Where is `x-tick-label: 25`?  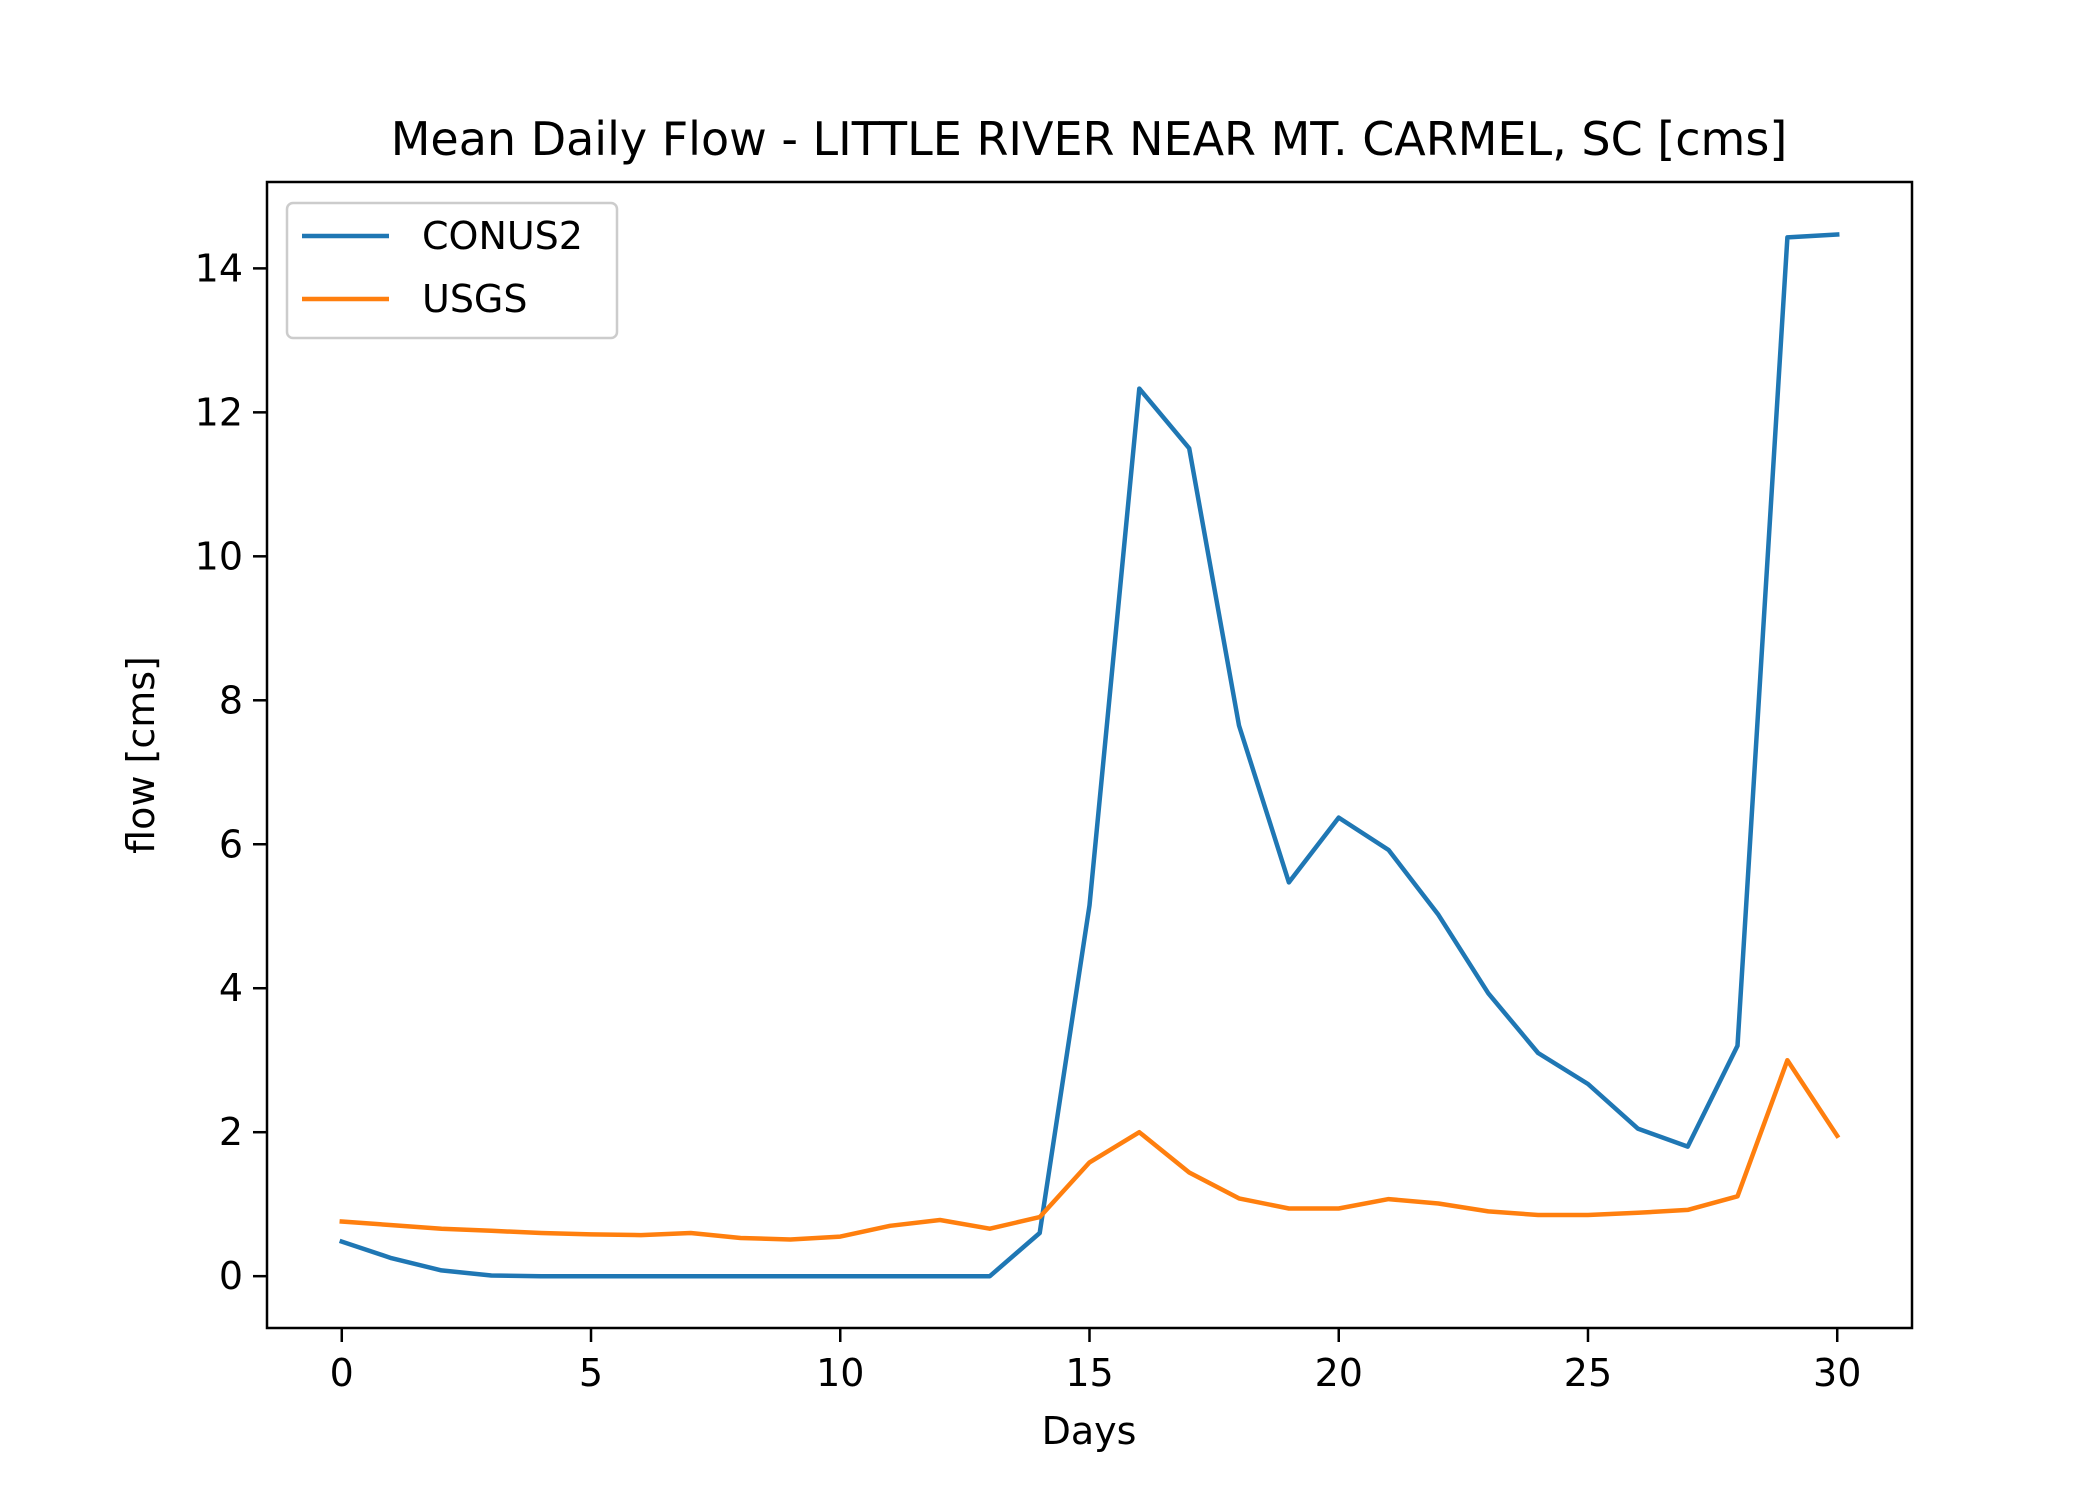
x-tick-label: 25 is located at coordinates (1588, 1373).